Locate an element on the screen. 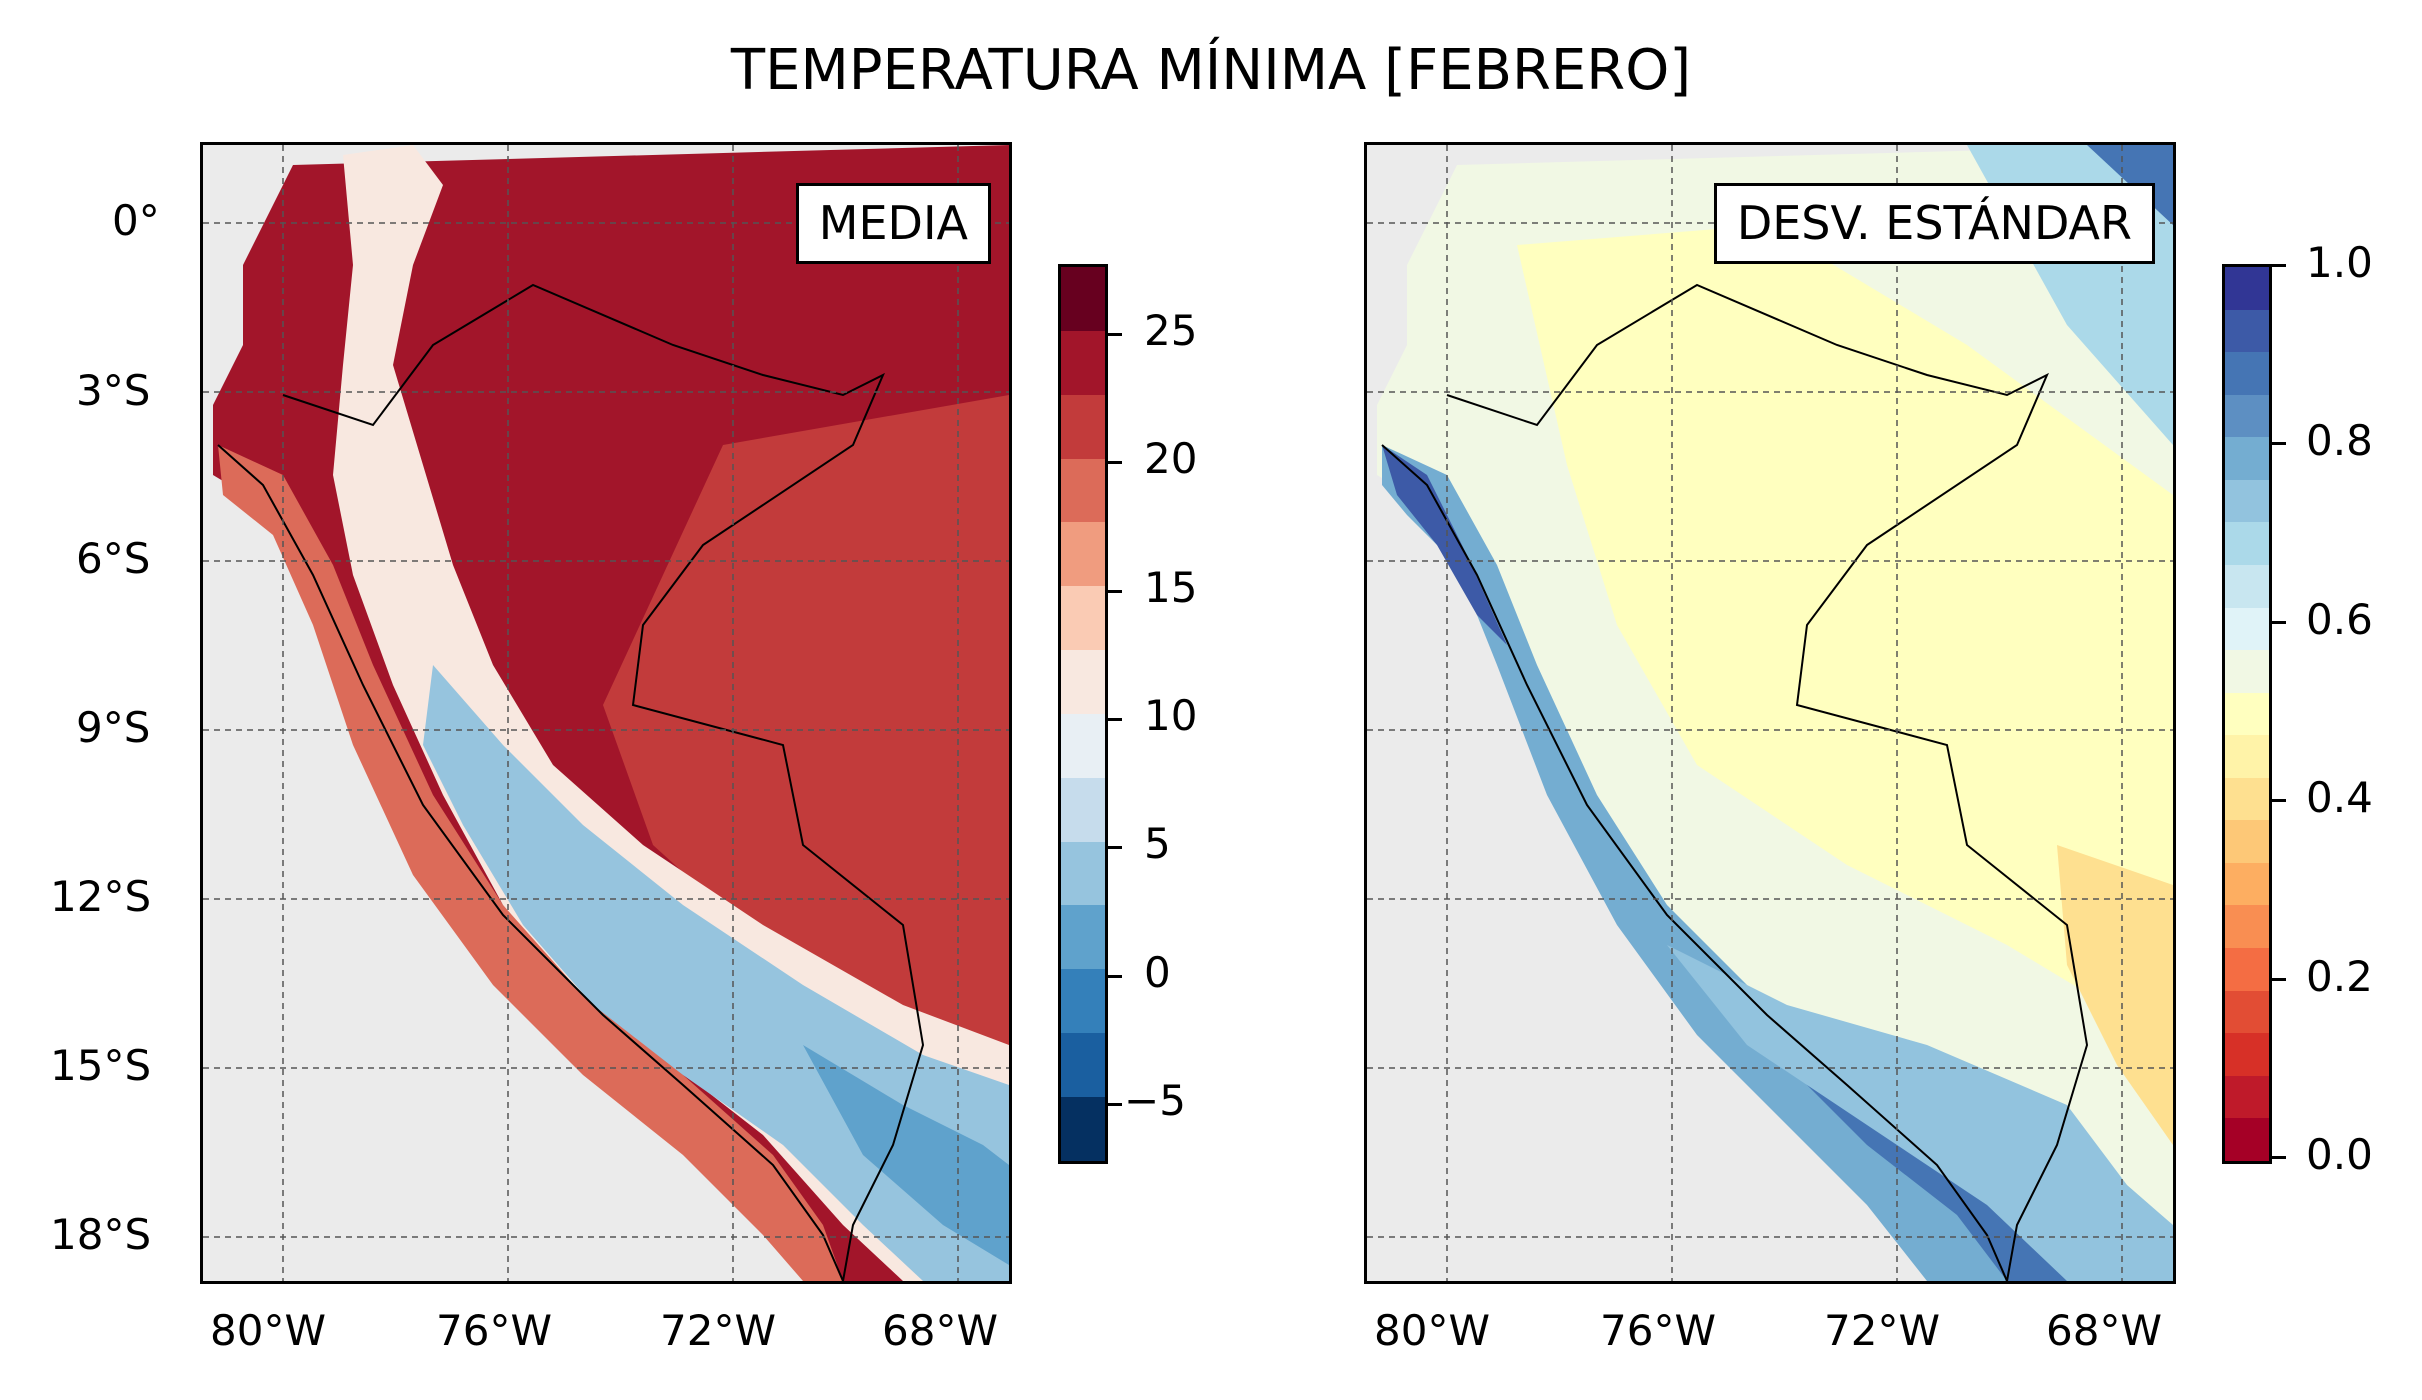 The image size is (2422, 1400). lat-tick-label: 3°S is located at coordinates (113, 390).